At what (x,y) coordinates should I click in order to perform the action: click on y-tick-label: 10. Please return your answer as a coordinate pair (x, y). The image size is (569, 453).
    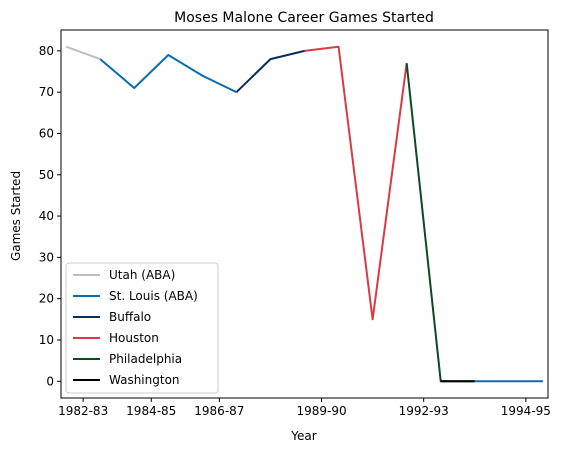
    Looking at the image, I should click on (46, 340).